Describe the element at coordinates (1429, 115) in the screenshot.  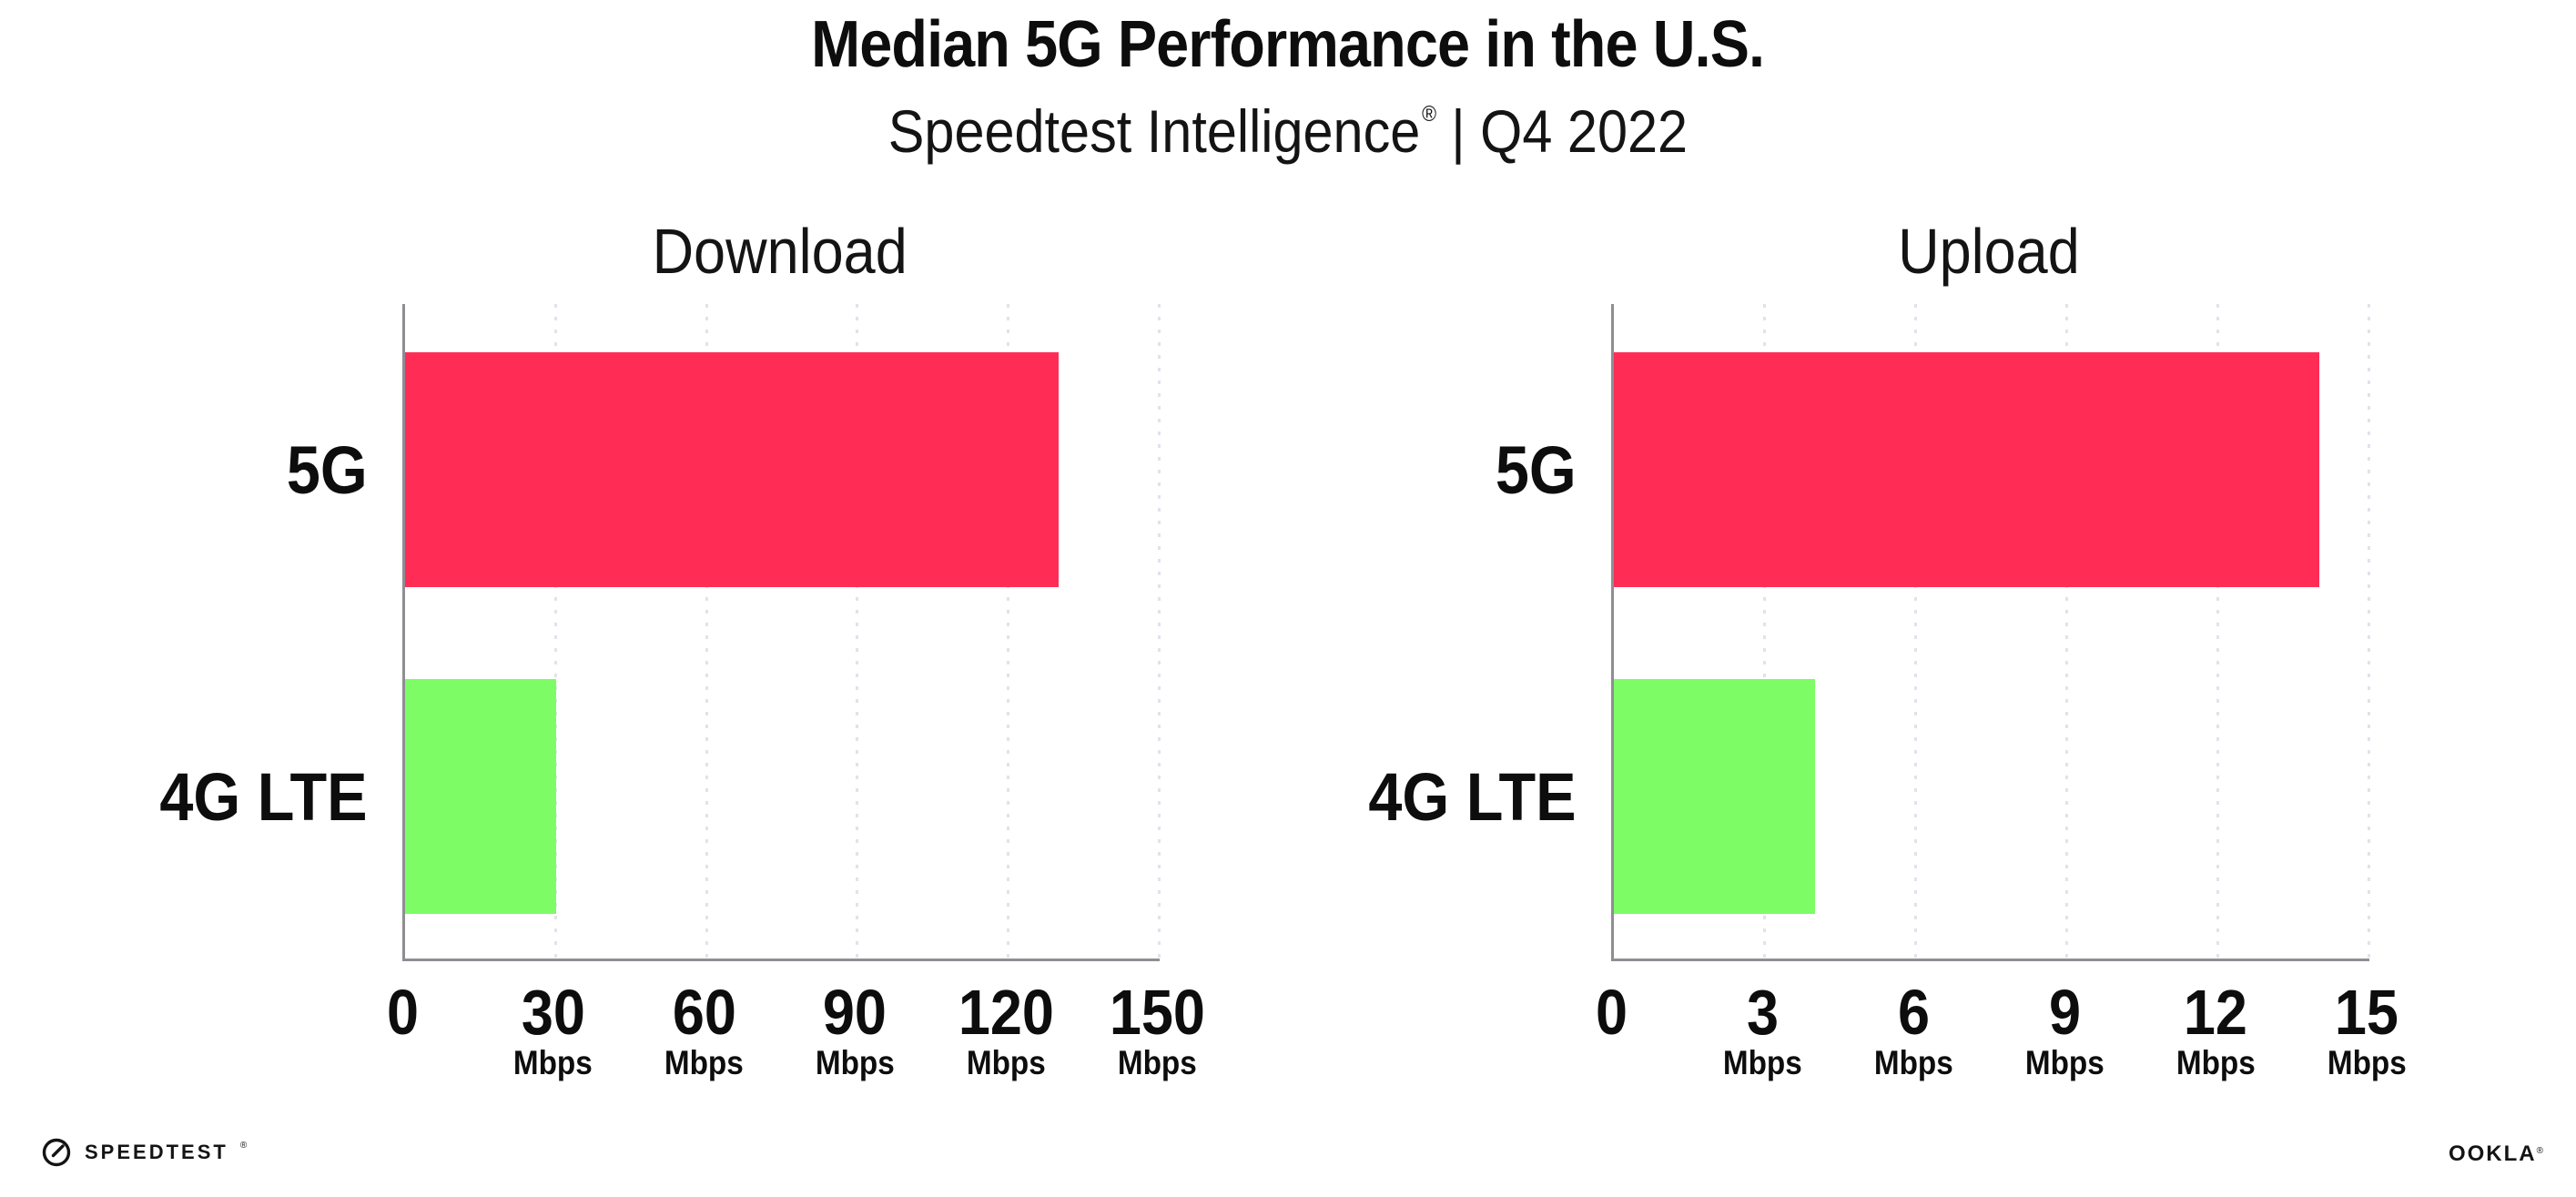
I see `registered-mark: ®` at that location.